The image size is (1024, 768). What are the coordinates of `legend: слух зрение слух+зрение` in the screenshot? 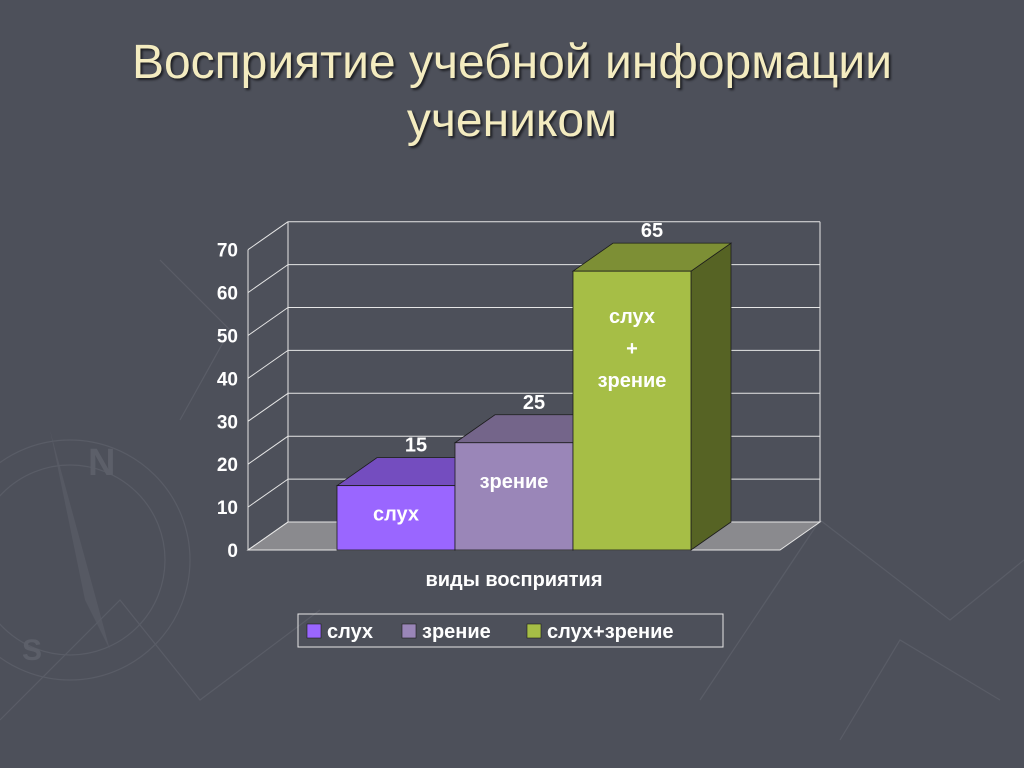 It's located at (510, 630).